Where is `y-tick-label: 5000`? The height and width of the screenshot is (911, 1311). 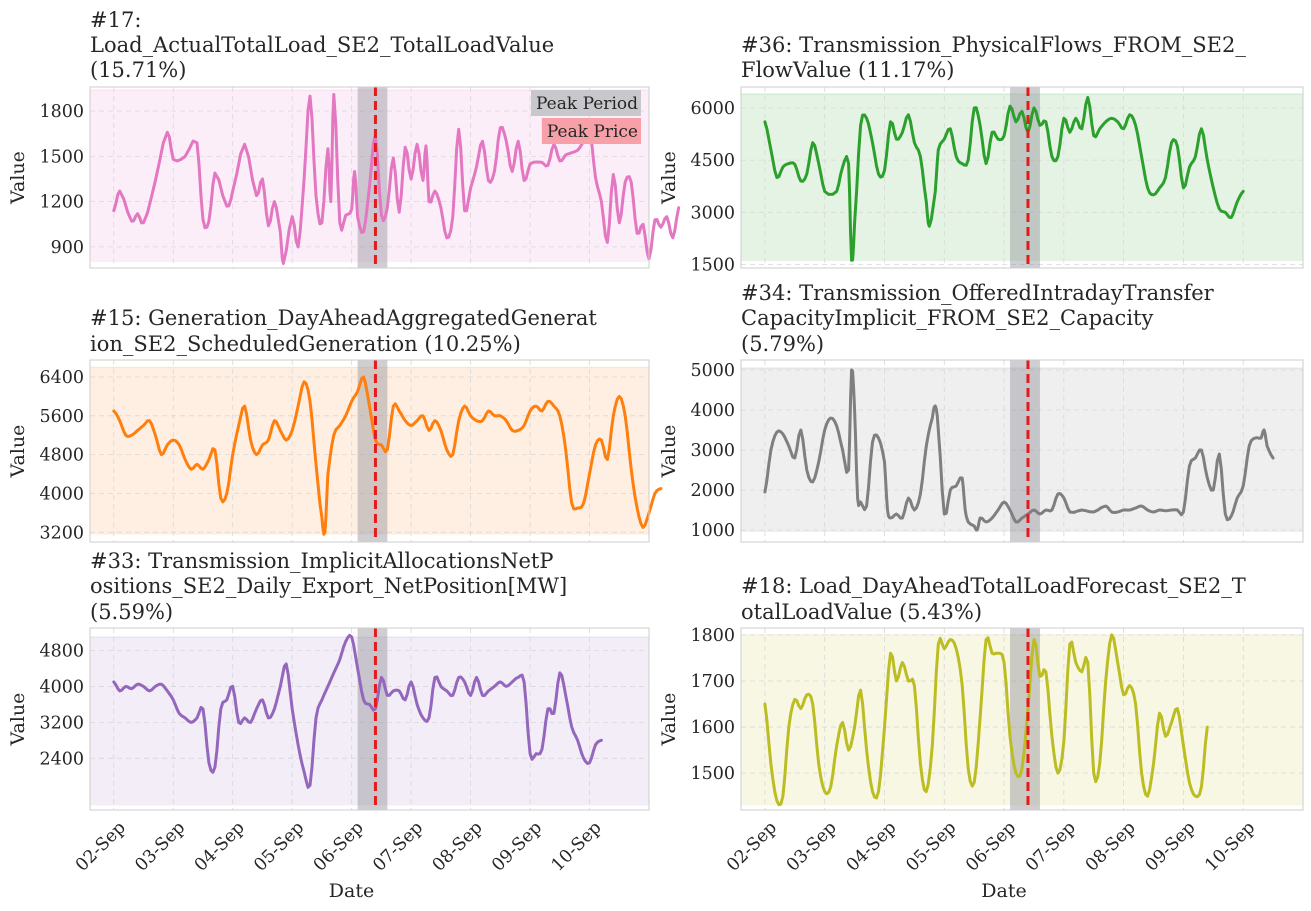
y-tick-label: 5000 is located at coordinates (712, 371).